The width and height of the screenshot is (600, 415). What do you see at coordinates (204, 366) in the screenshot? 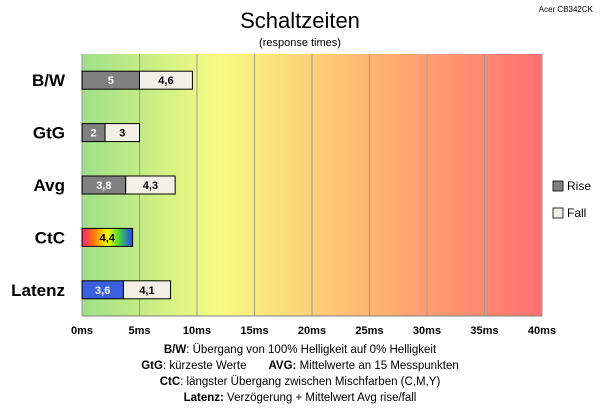
I see `footnote-gtg-text: : kürzeste Werte` at bounding box center [204, 366].